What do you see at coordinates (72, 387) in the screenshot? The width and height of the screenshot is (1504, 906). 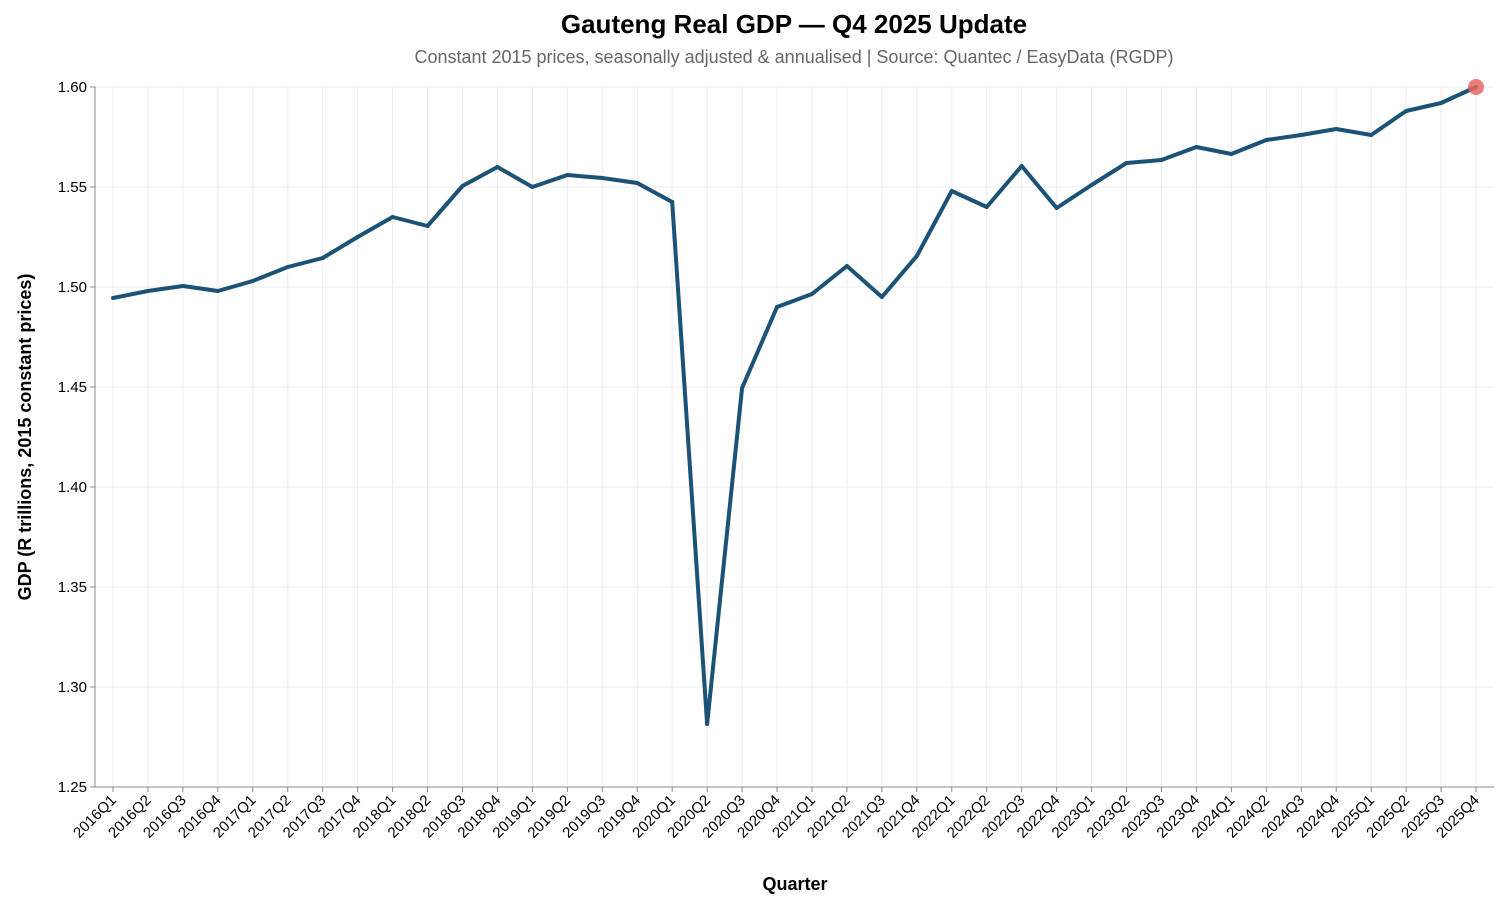 I see `y-tick-label: 1.45` at bounding box center [72, 387].